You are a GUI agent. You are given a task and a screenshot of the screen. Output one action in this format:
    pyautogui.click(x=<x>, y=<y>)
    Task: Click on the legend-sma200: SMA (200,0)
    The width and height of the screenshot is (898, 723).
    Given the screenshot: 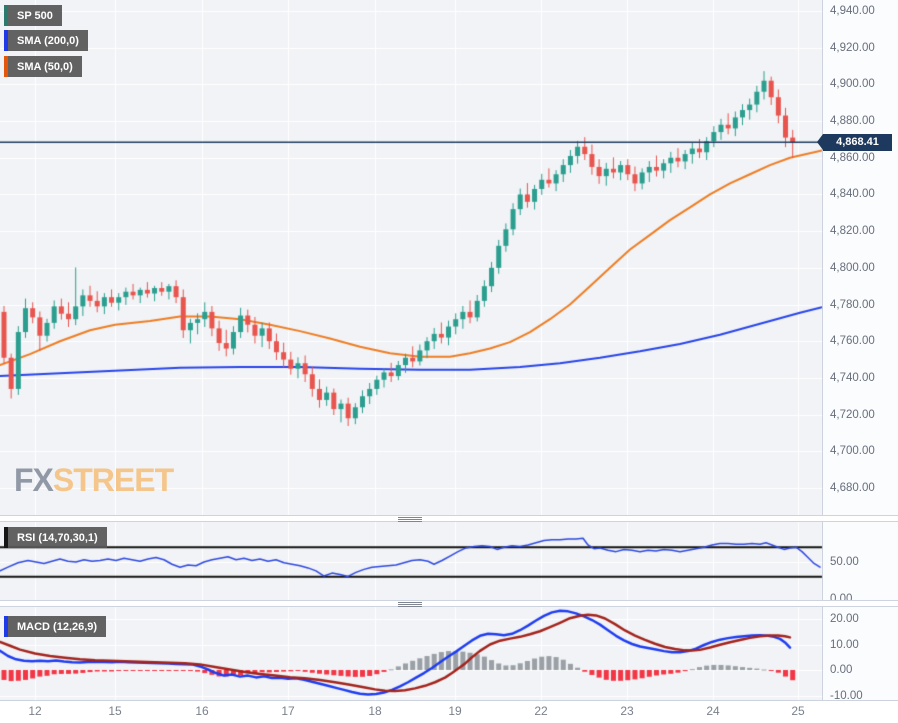 What is the action you would take?
    pyautogui.click(x=46, y=40)
    